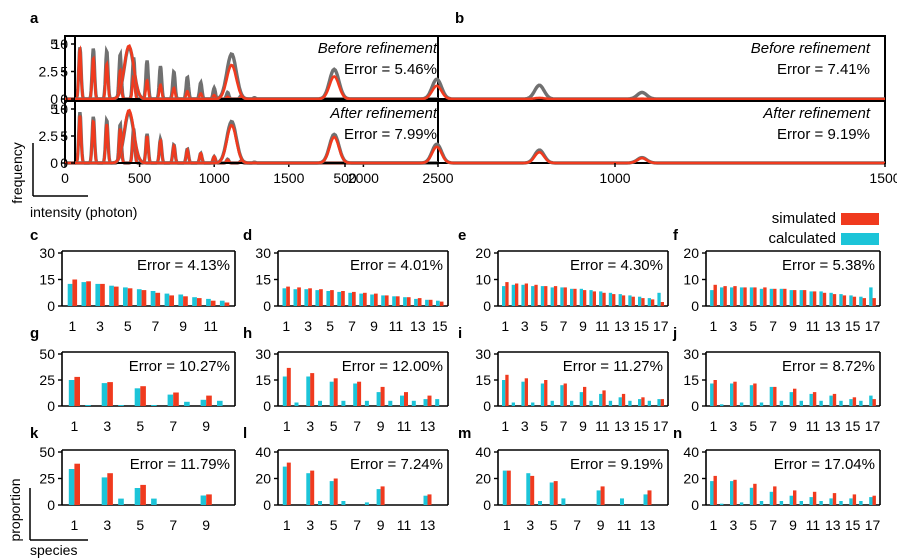 The width and height of the screenshot is (897, 558). What do you see at coordinates (60, 109) in the screenshot?
I see `y-tick-label: 10` at bounding box center [60, 109].